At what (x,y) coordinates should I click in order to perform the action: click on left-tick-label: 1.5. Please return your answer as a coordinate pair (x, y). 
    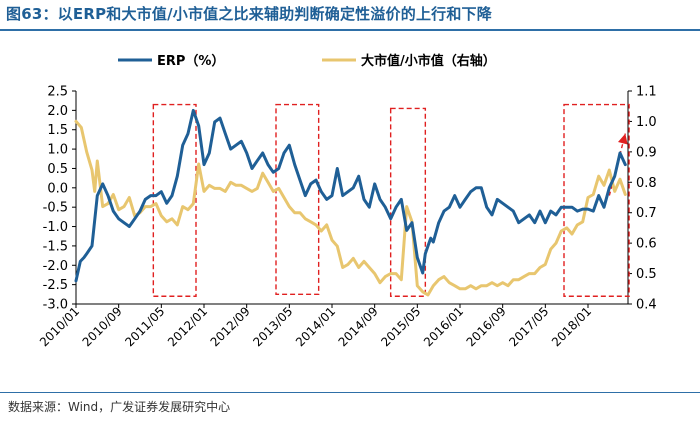
    Looking at the image, I should click on (57, 130).